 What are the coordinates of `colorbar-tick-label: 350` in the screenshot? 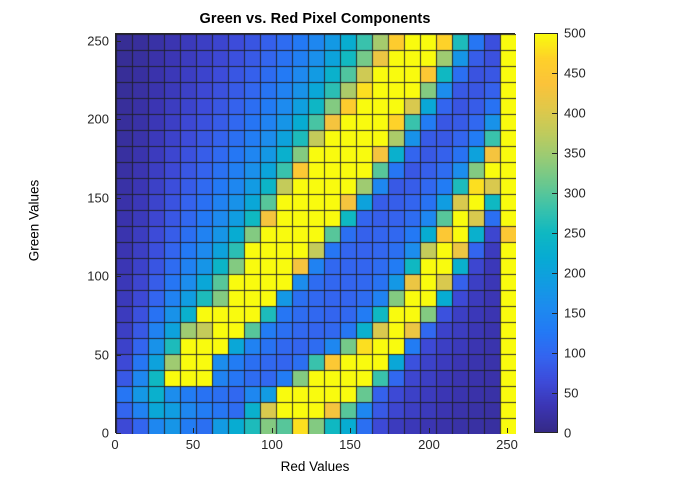 It's located at (575, 153).